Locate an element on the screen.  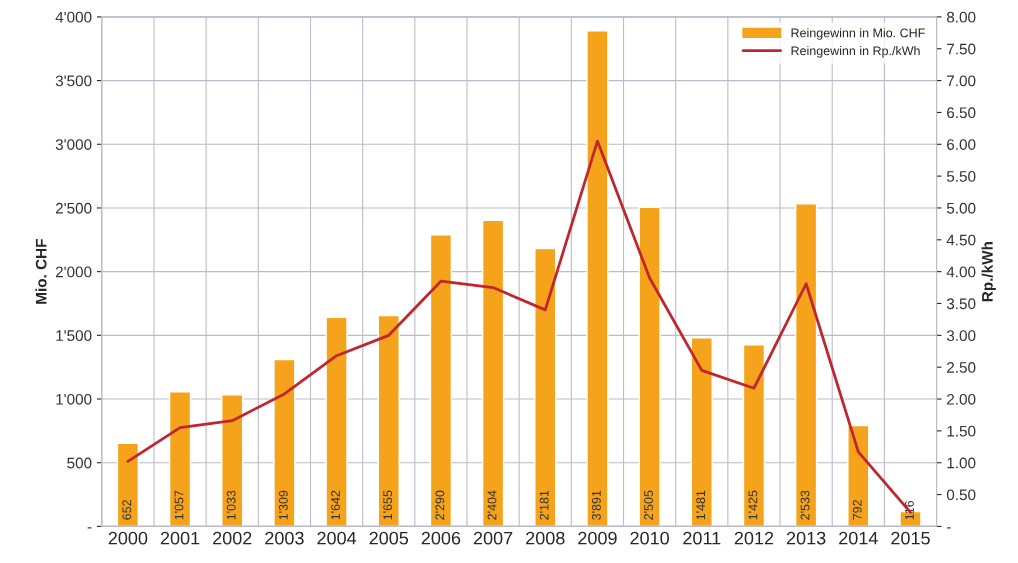
x-tick-label: 2011 is located at coordinates (702, 538).